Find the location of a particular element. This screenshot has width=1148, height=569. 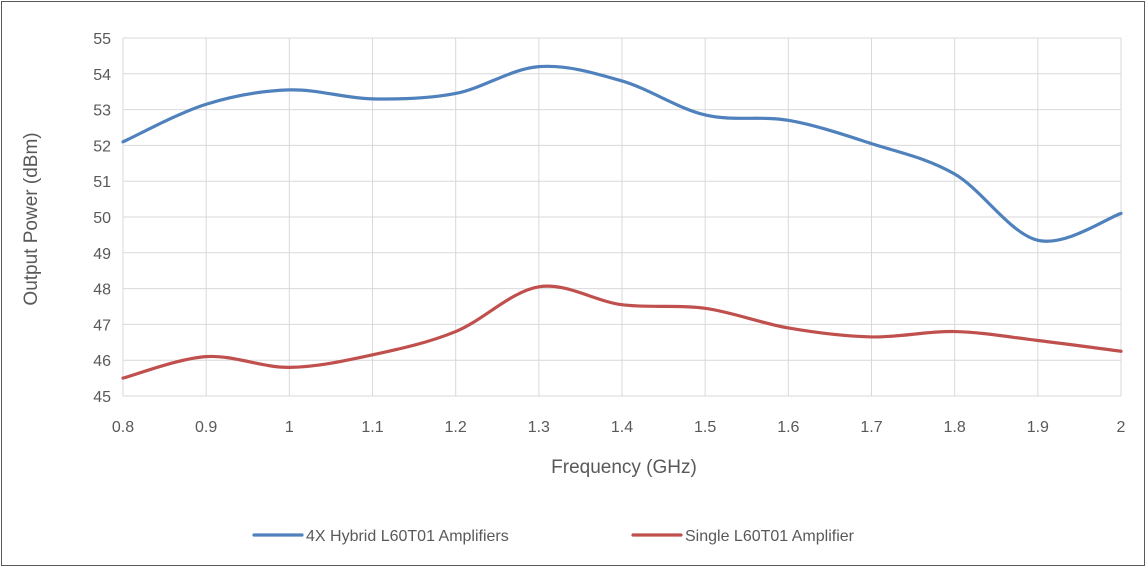

y-tick-label: 45 is located at coordinates (102, 397).